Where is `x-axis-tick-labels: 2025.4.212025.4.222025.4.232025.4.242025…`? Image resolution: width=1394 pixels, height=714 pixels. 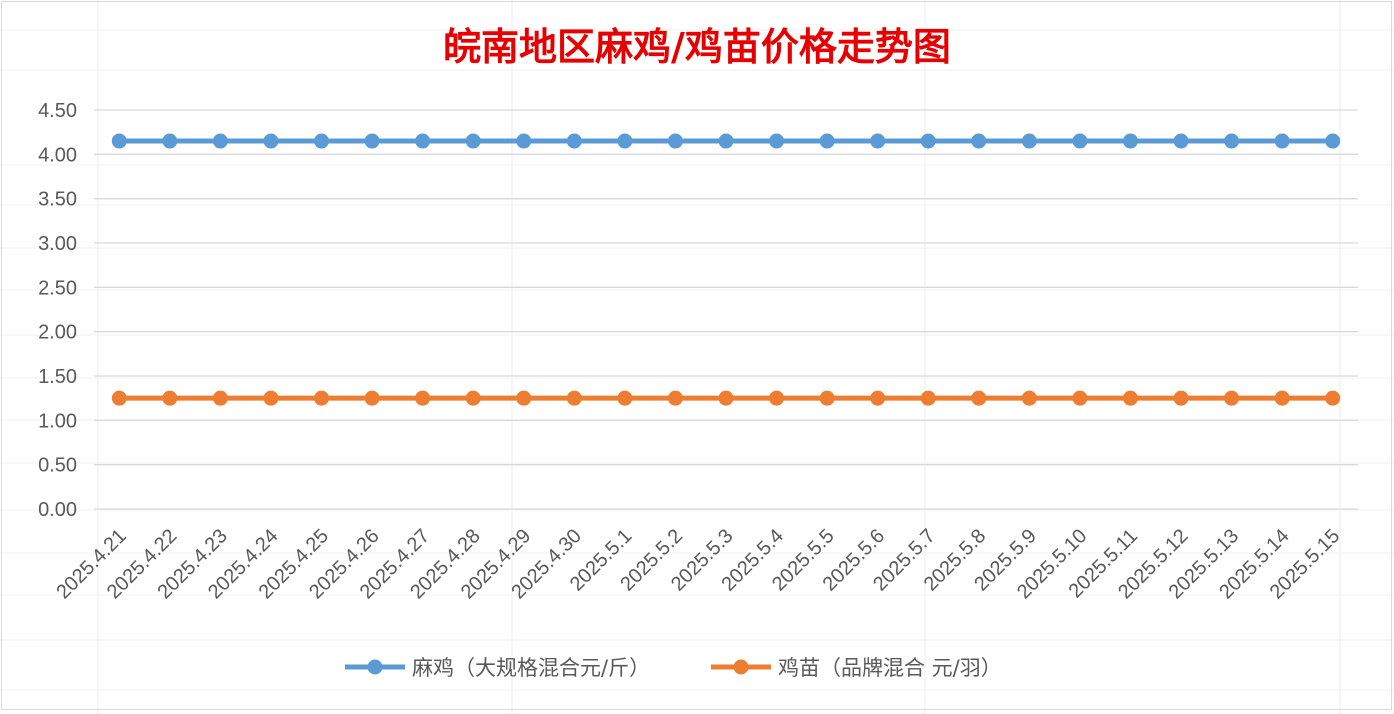 x-axis-tick-labels: 2025.4.212025.4.222025.4.232025.4.242025… is located at coordinates (698, 564).